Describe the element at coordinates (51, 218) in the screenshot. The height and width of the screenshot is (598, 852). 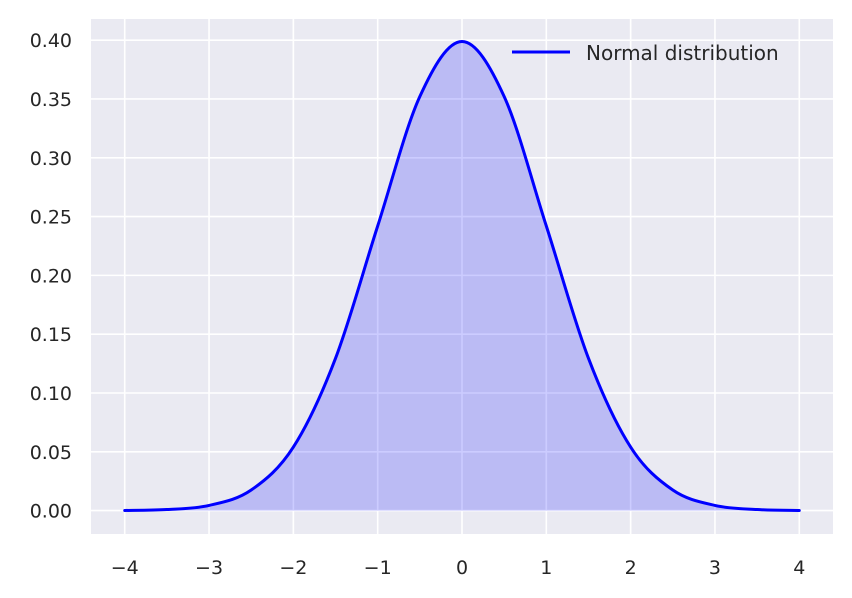
I see `y-tick-label: 0.25` at that location.